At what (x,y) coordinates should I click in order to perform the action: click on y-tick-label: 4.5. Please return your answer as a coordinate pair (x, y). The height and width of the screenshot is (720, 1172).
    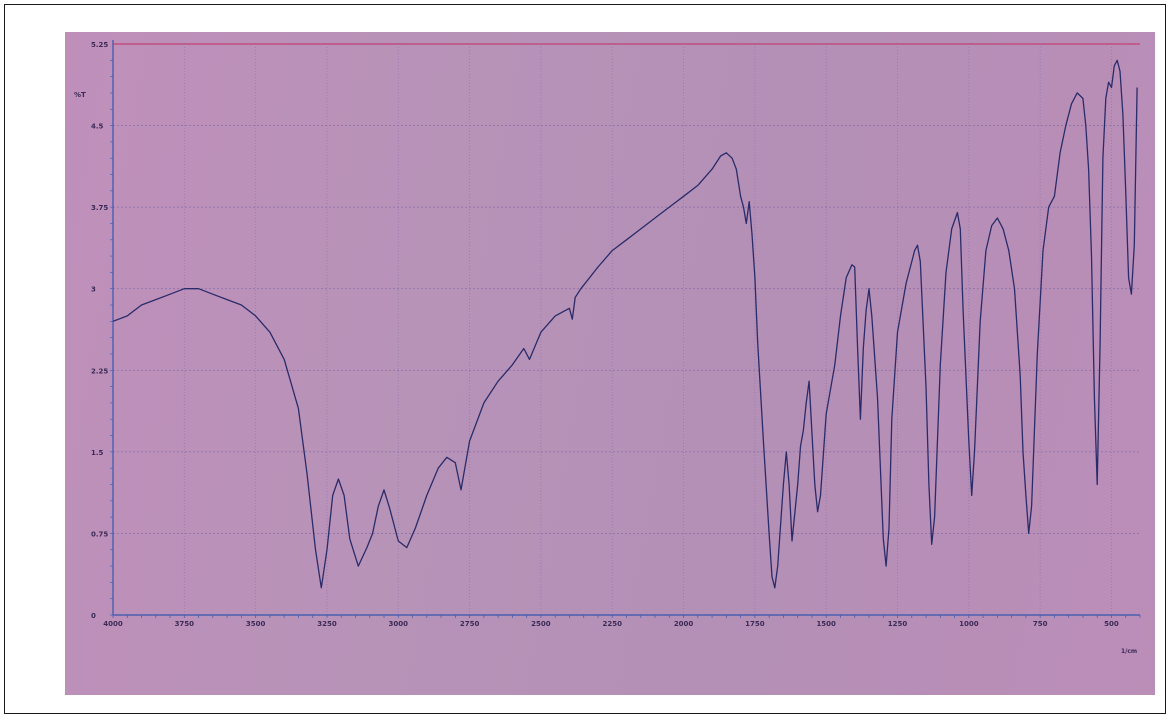
    Looking at the image, I should click on (97, 127).